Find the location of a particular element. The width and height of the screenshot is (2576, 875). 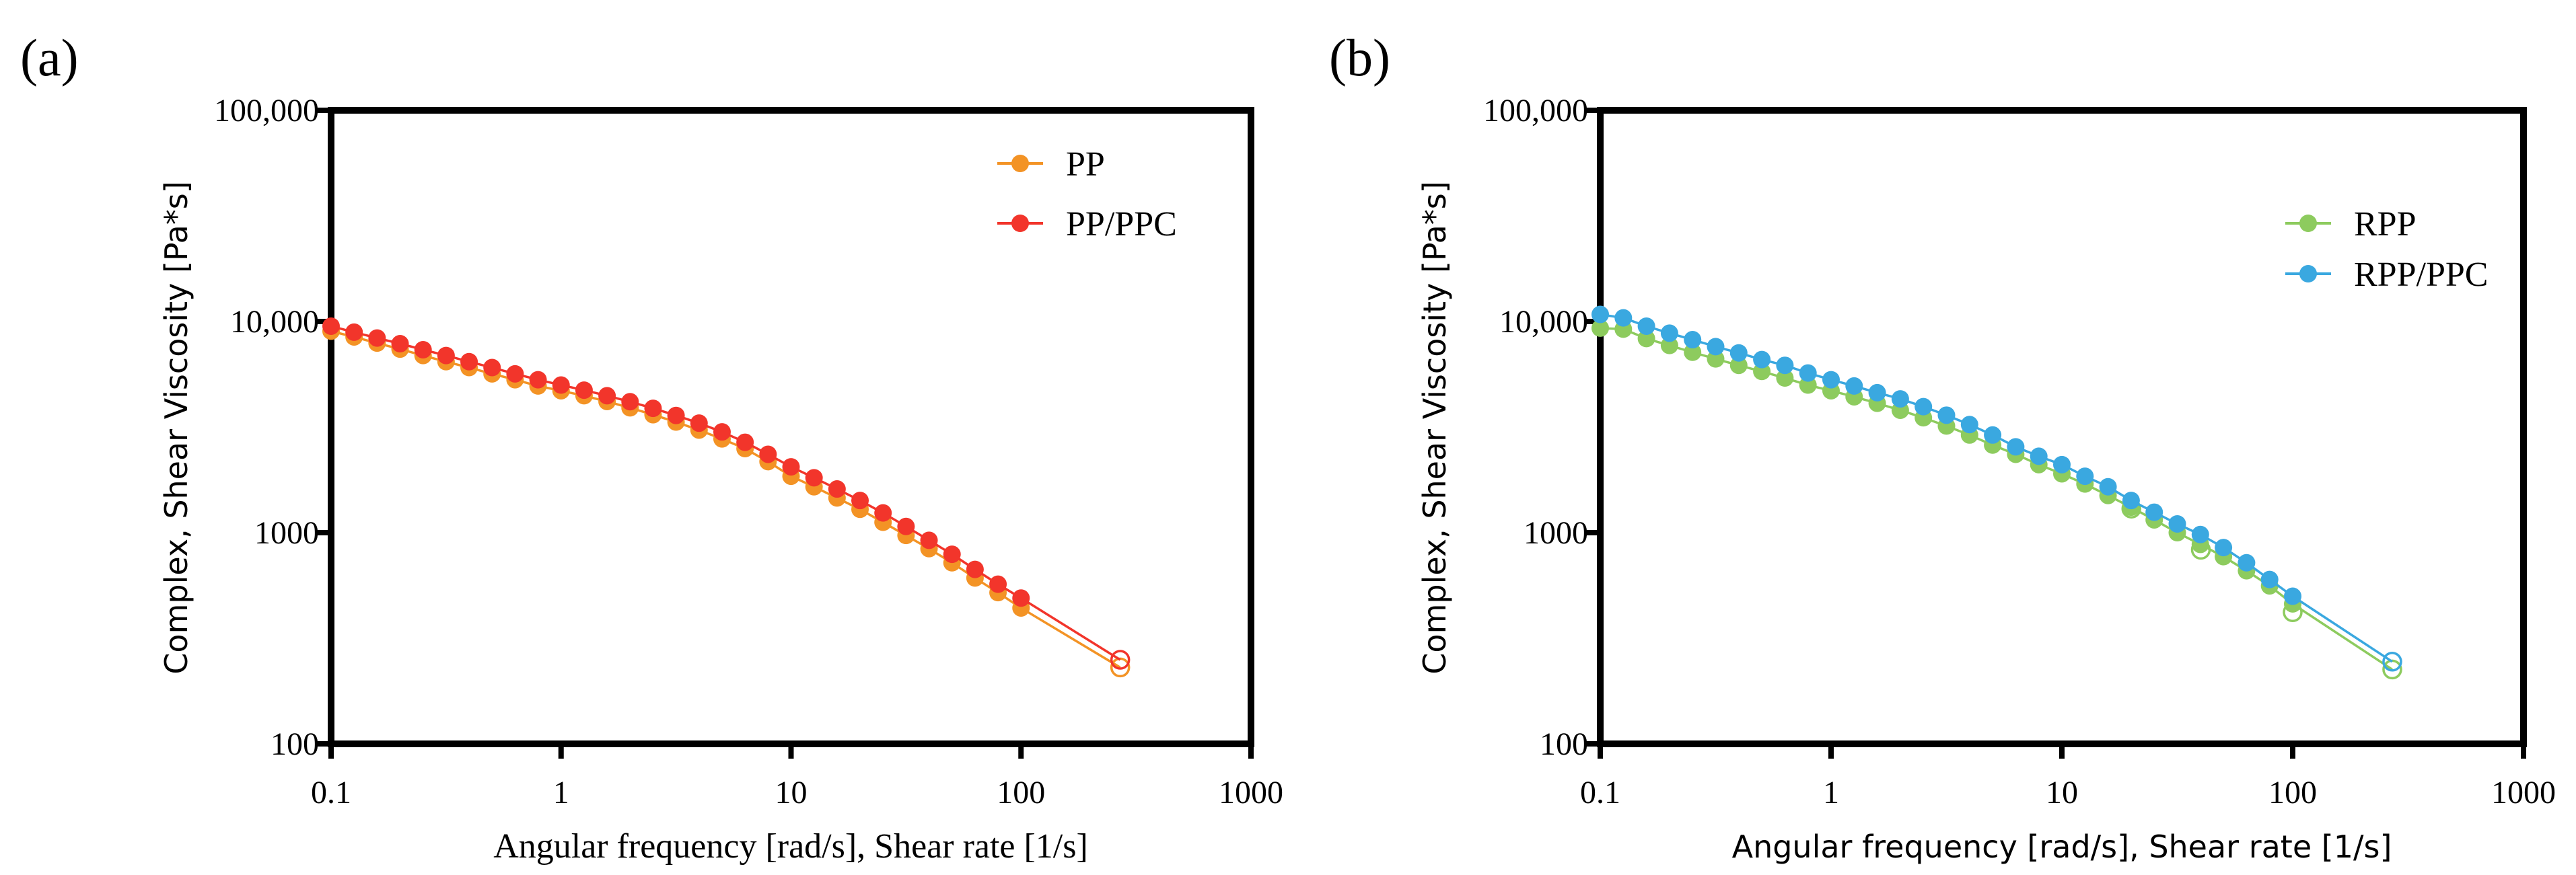

series-pp is located at coordinates (726, 500).